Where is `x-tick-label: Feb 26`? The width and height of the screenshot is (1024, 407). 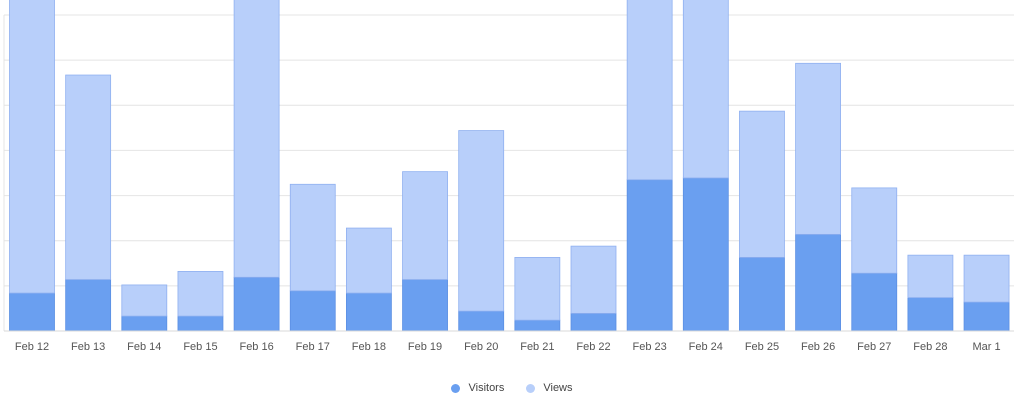 x-tick-label: Feb 26 is located at coordinates (818, 347).